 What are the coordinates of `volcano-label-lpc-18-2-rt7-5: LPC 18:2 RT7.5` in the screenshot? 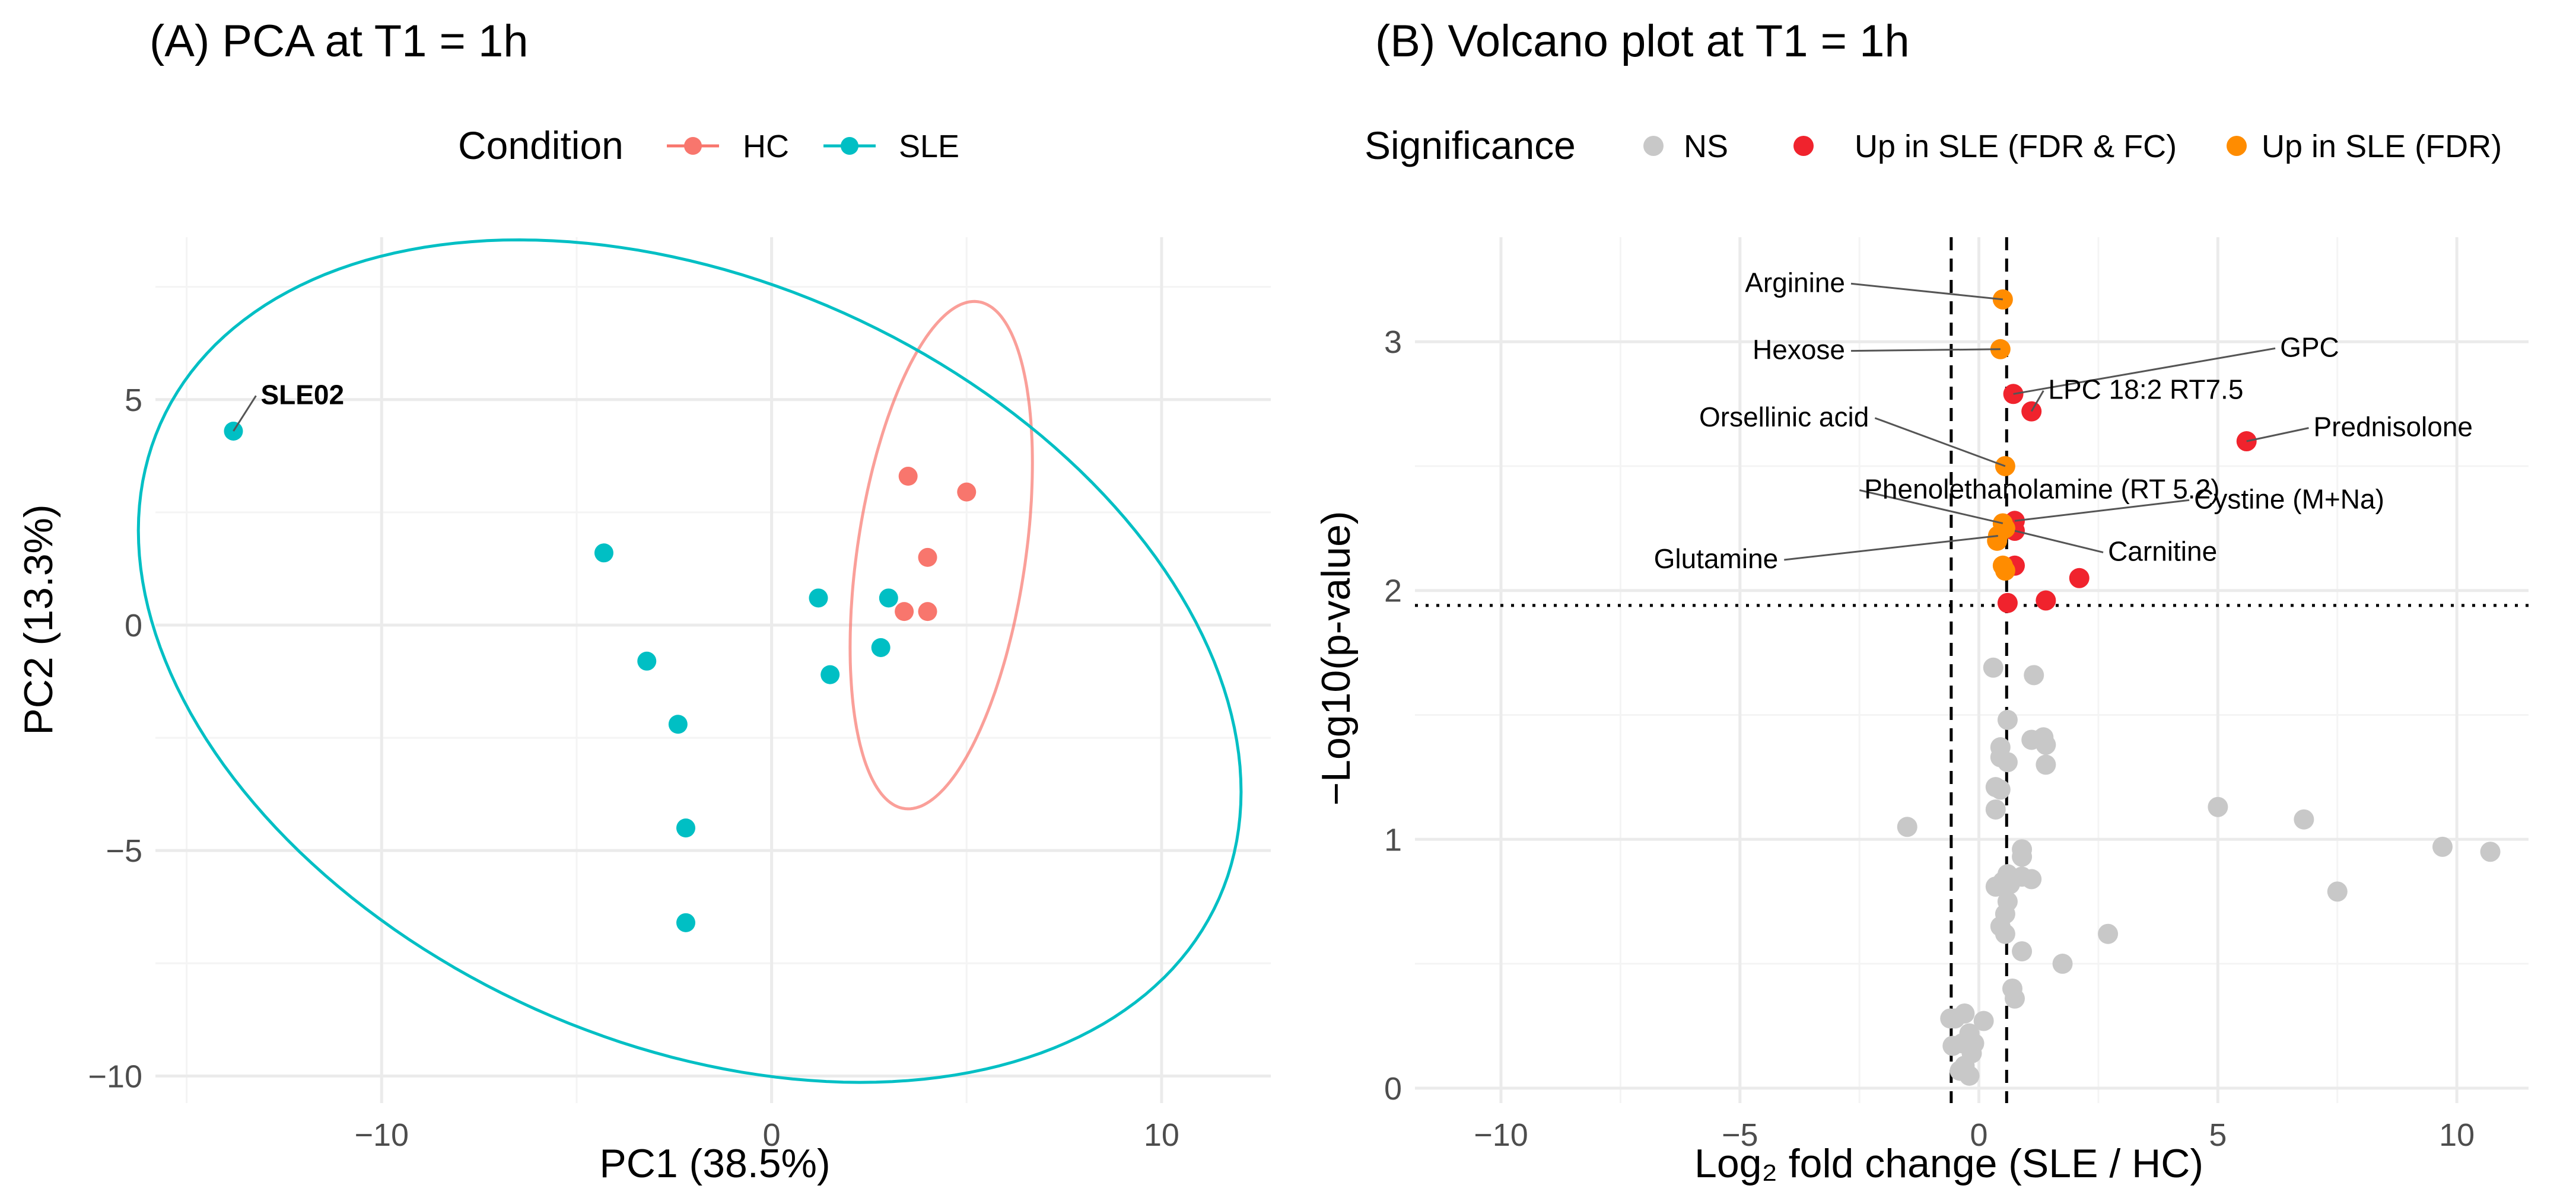 It's located at (2145, 390).